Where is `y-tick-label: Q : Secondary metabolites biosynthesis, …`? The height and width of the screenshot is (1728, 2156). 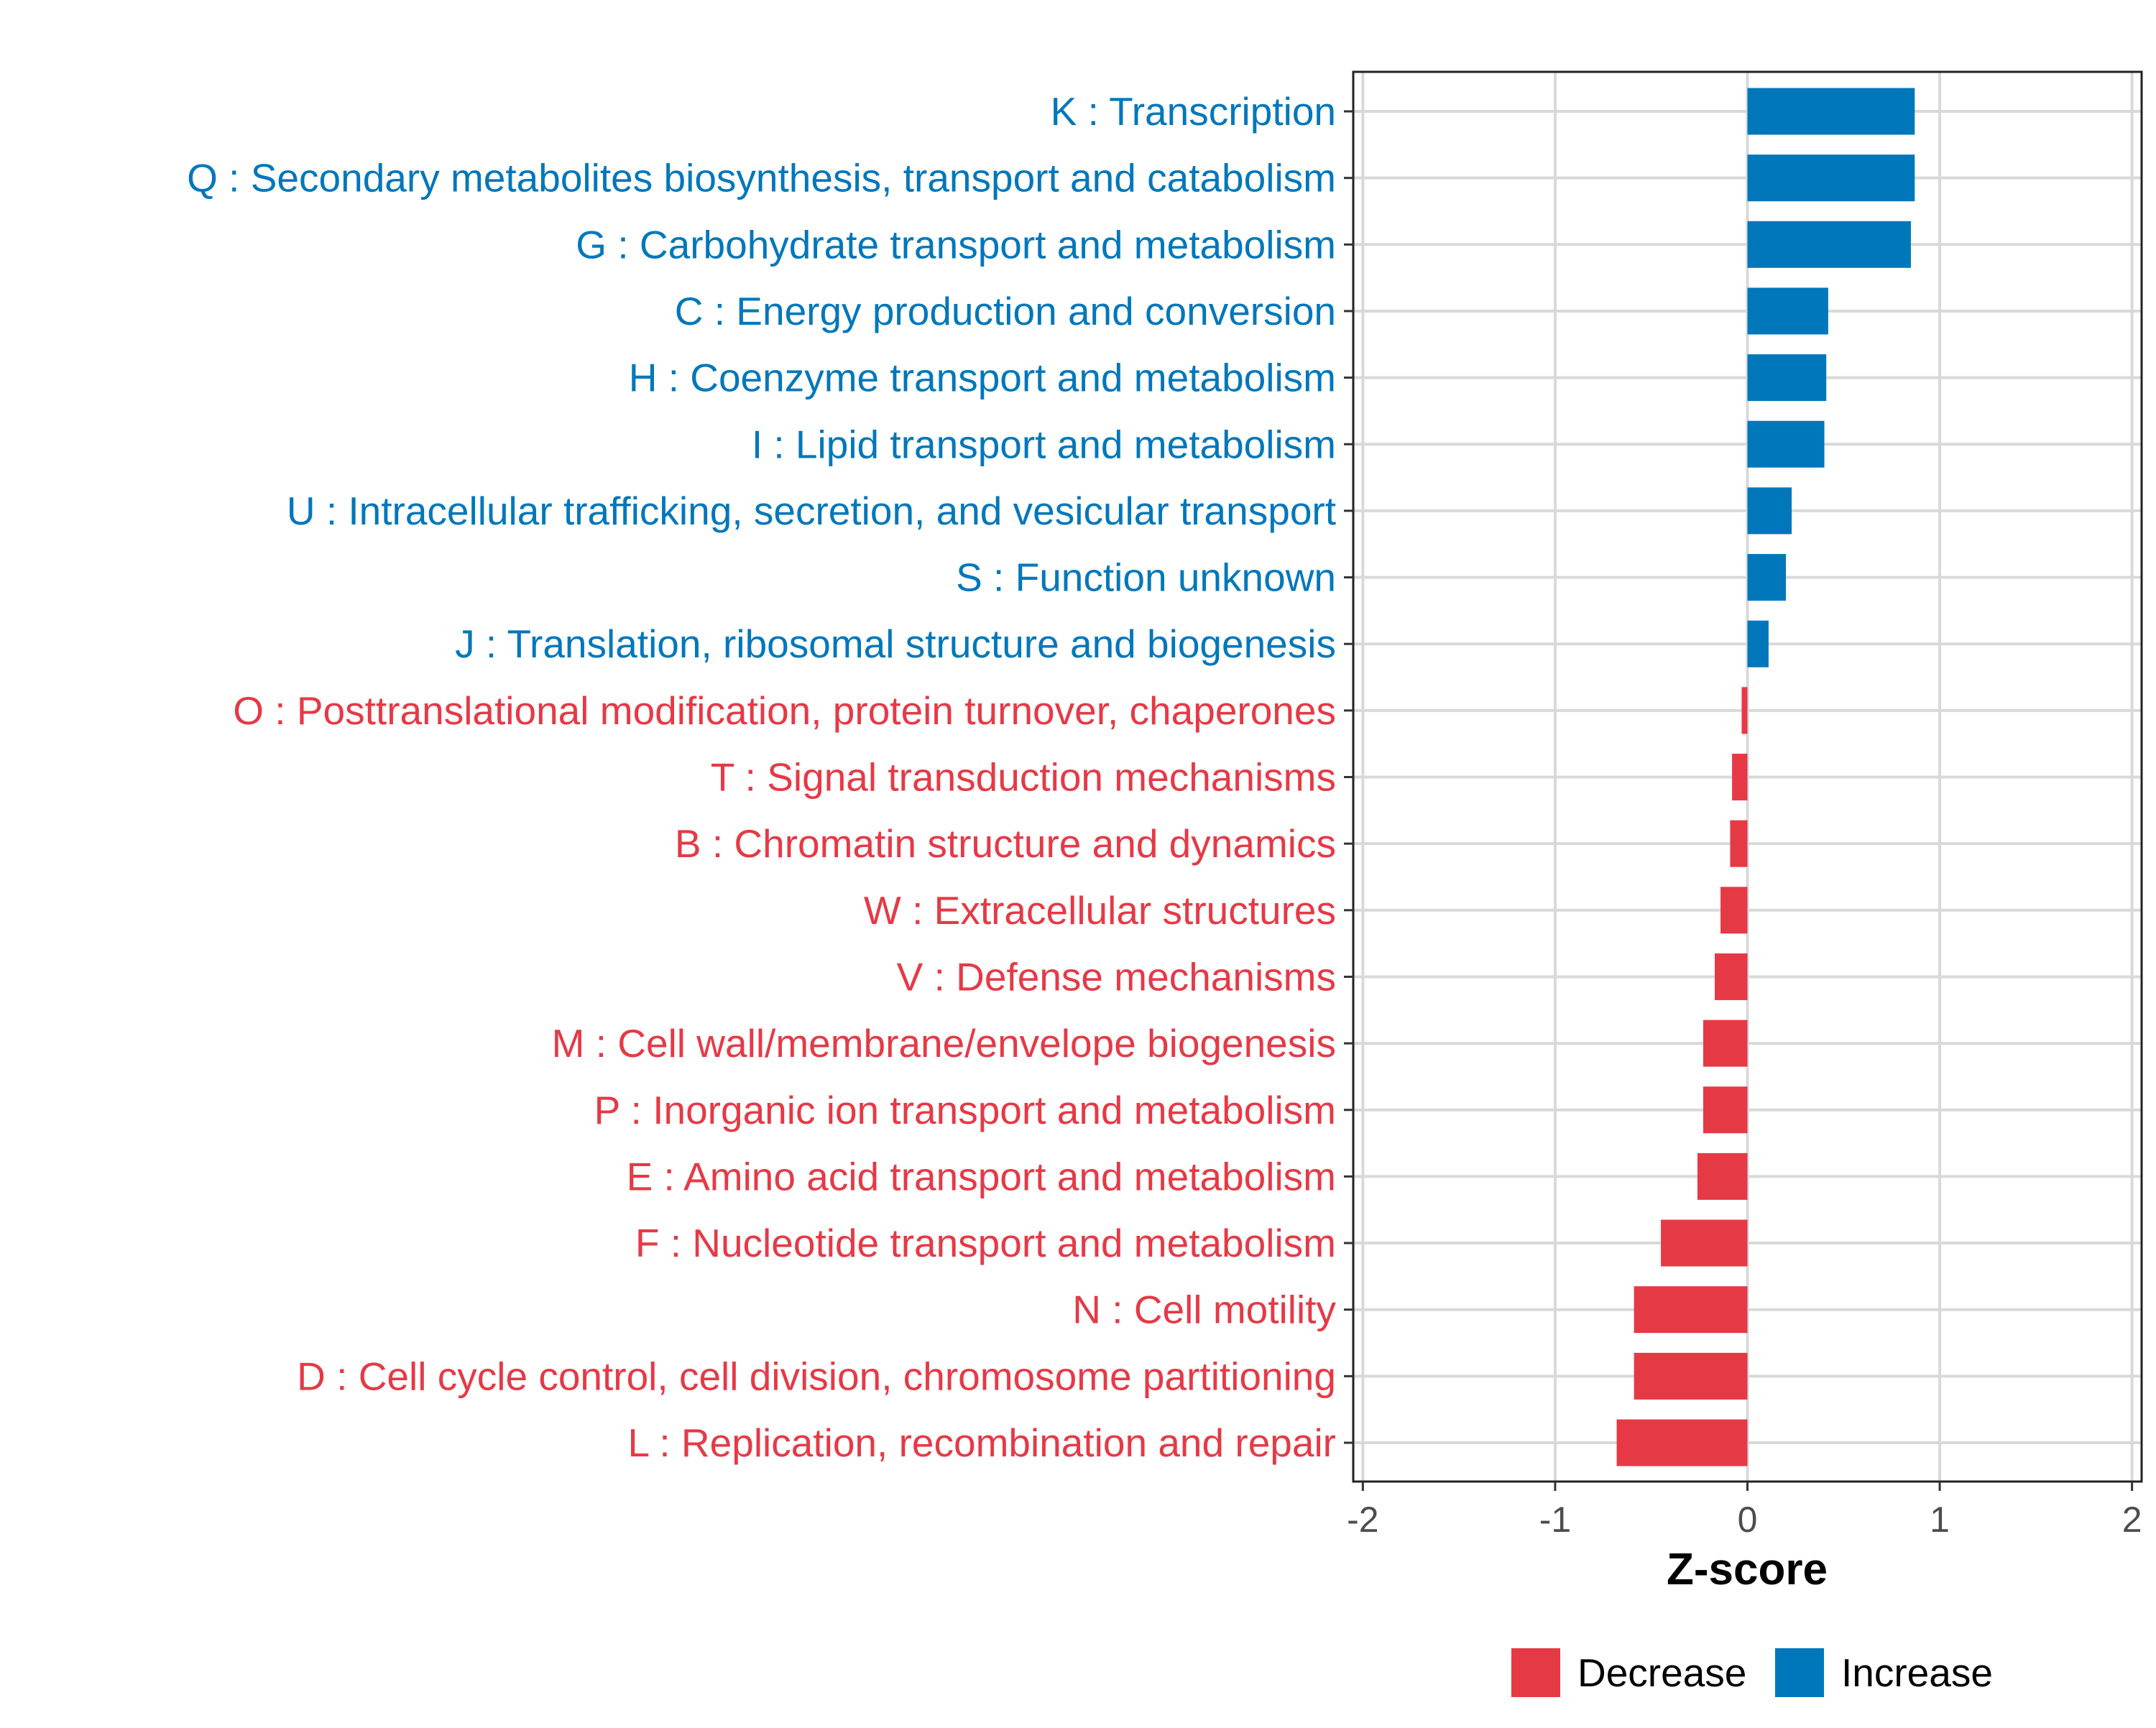 y-tick-label: Q : Secondary metabolites biosynthesis, … is located at coordinates (761, 178).